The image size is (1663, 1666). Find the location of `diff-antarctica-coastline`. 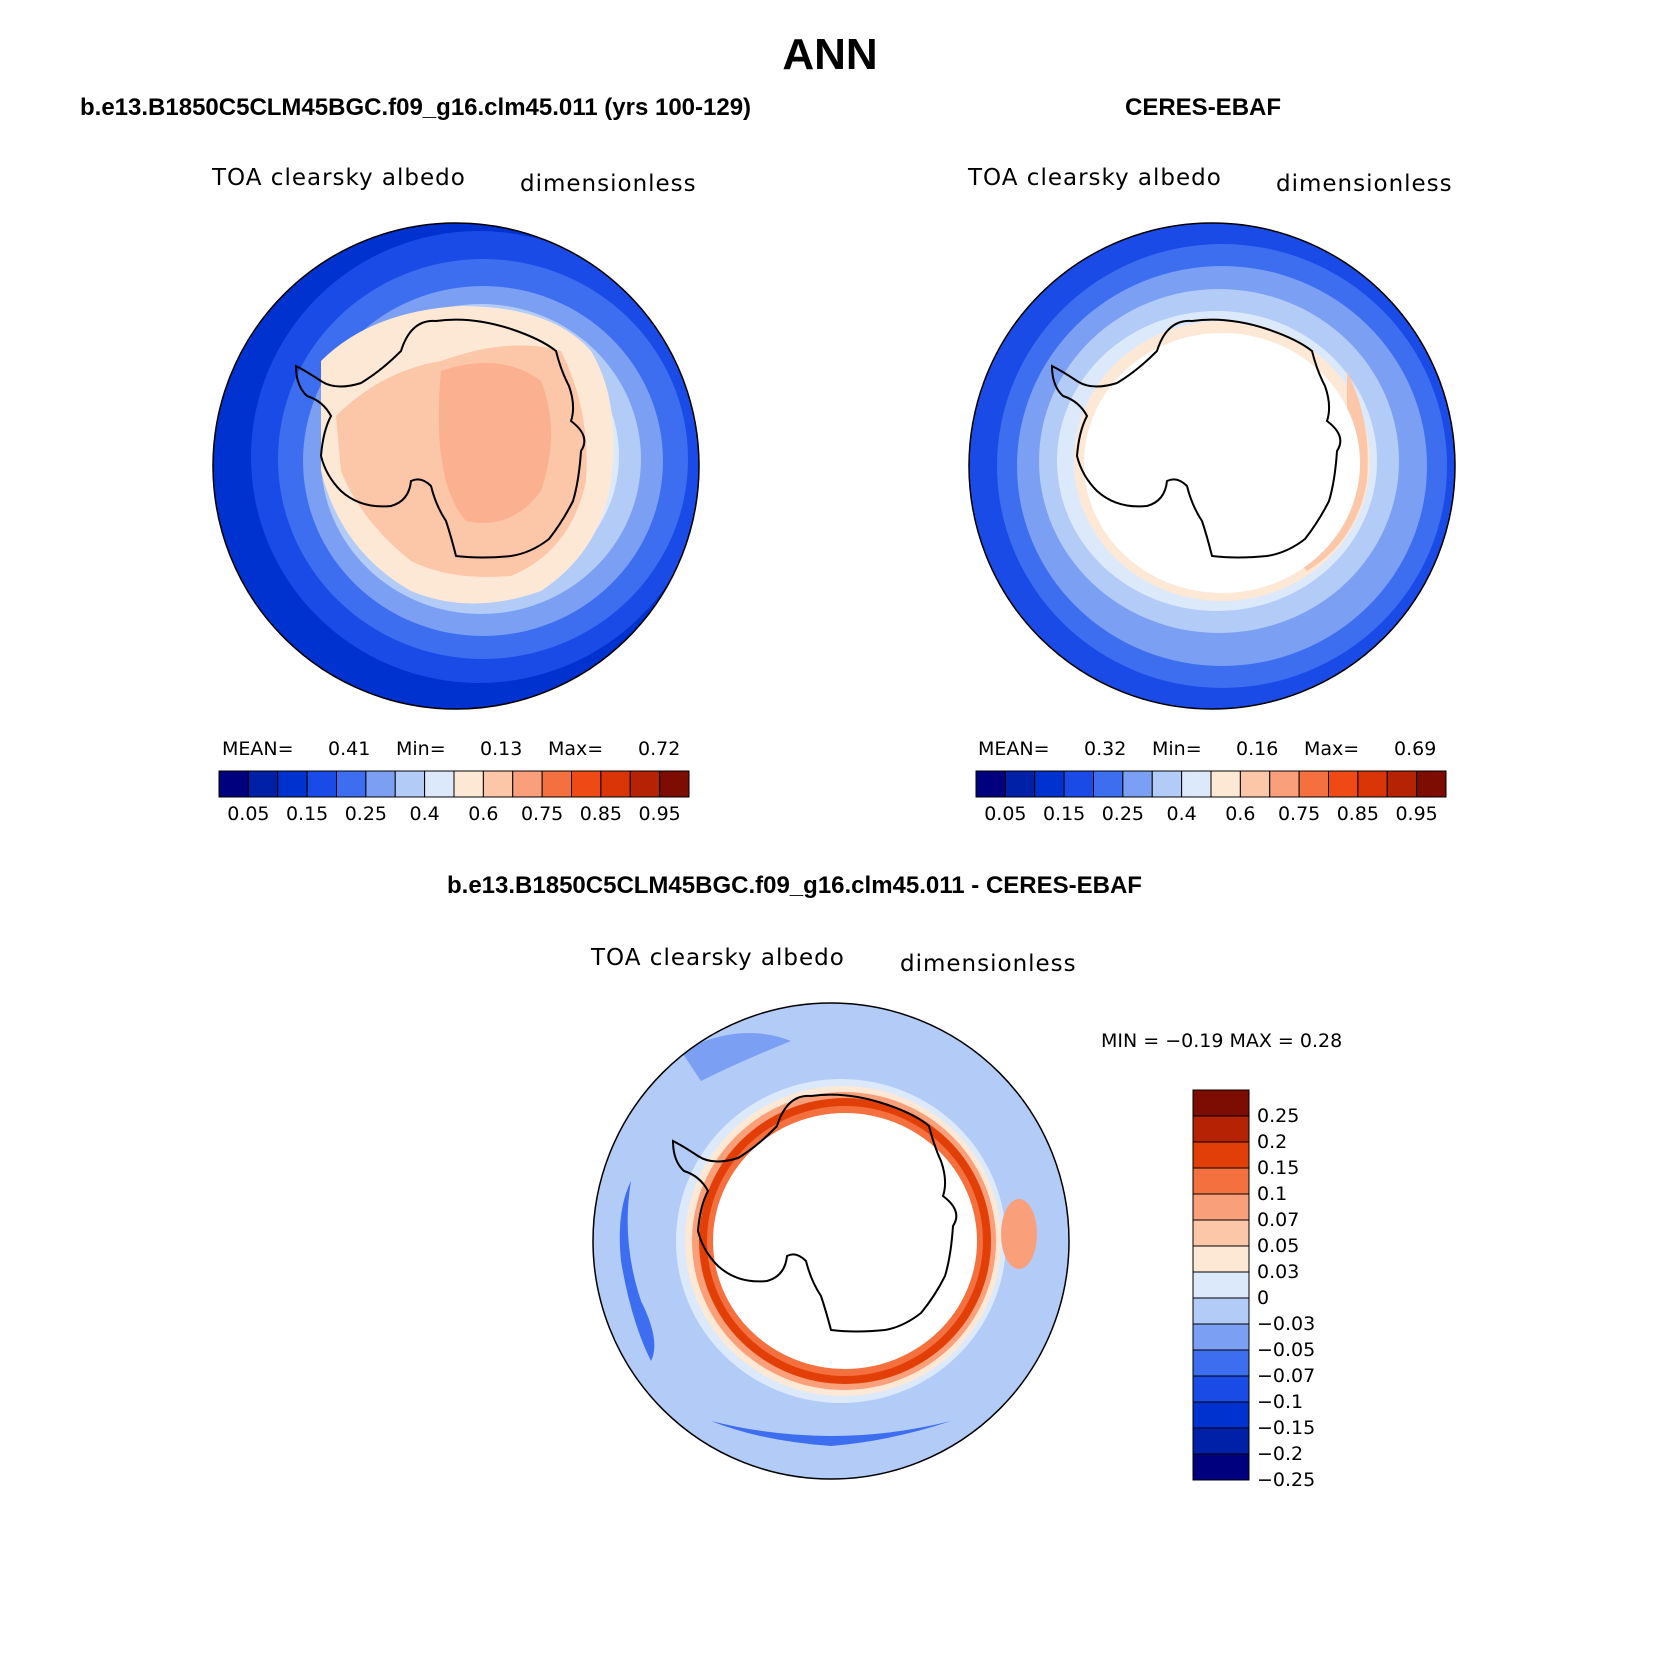

diff-antarctica-coastline is located at coordinates (814, 1213).